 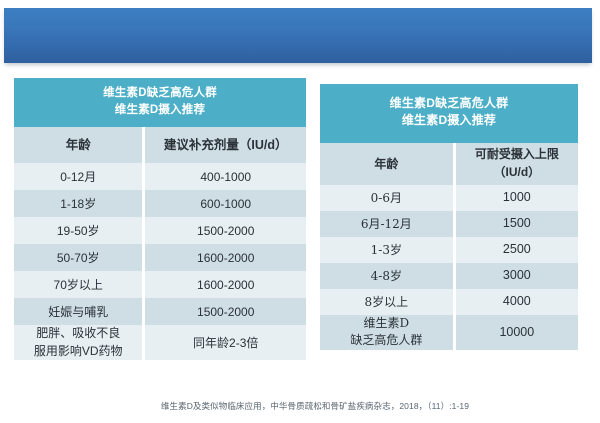 I want to click on left-table-title-line1: 维生素D缺乏高危人群, so click(x=160, y=93).